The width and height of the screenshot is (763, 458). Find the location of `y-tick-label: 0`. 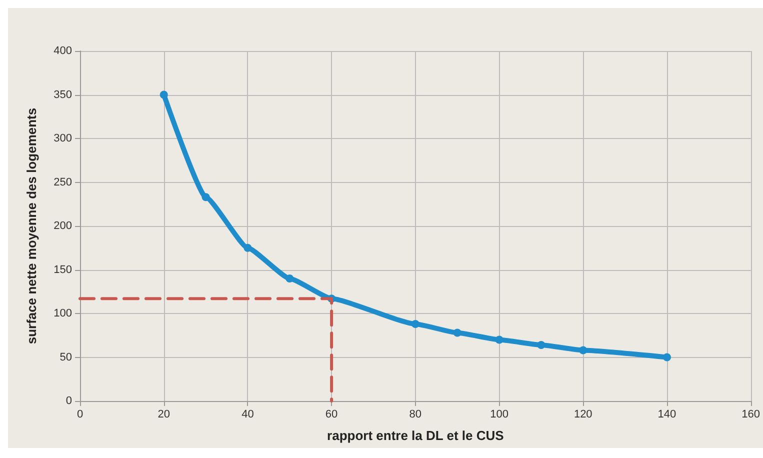

y-tick-label: 0 is located at coordinates (69, 401).